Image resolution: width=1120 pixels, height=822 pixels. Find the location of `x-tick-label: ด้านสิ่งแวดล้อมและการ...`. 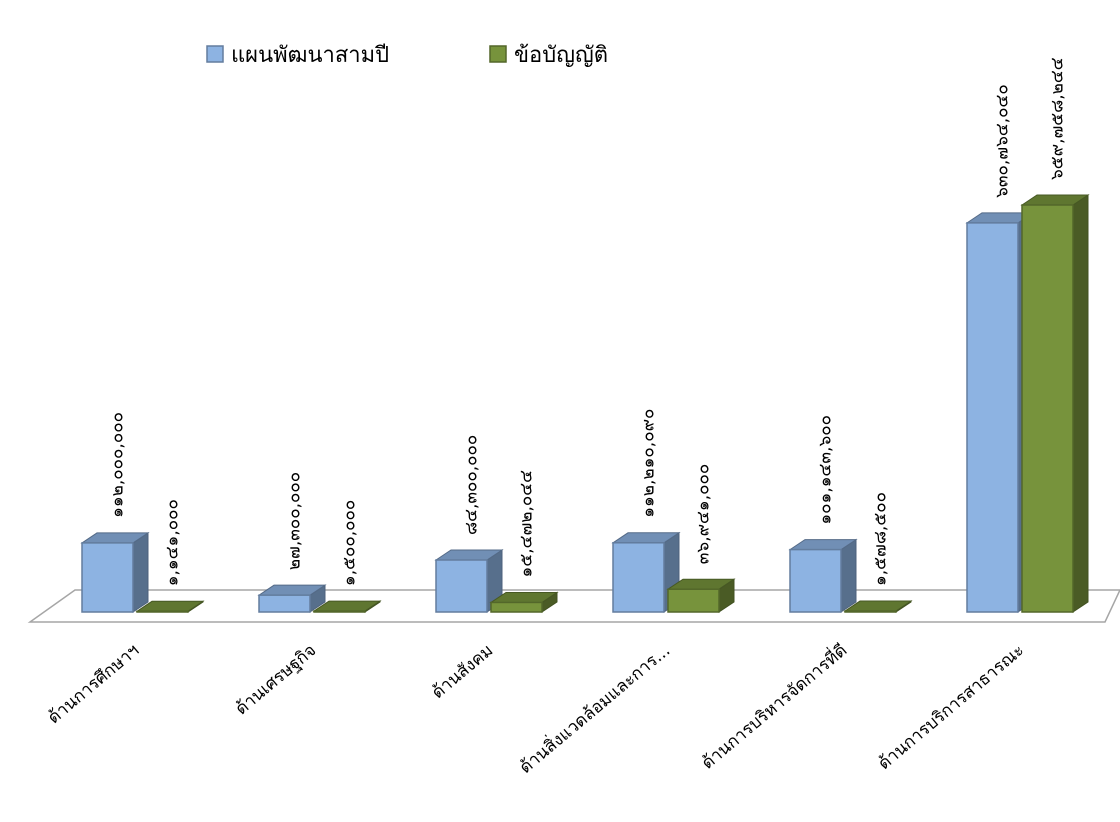

x-tick-label: ด้านสิ่งแวดล้อมและการ... is located at coordinates (594, 708).